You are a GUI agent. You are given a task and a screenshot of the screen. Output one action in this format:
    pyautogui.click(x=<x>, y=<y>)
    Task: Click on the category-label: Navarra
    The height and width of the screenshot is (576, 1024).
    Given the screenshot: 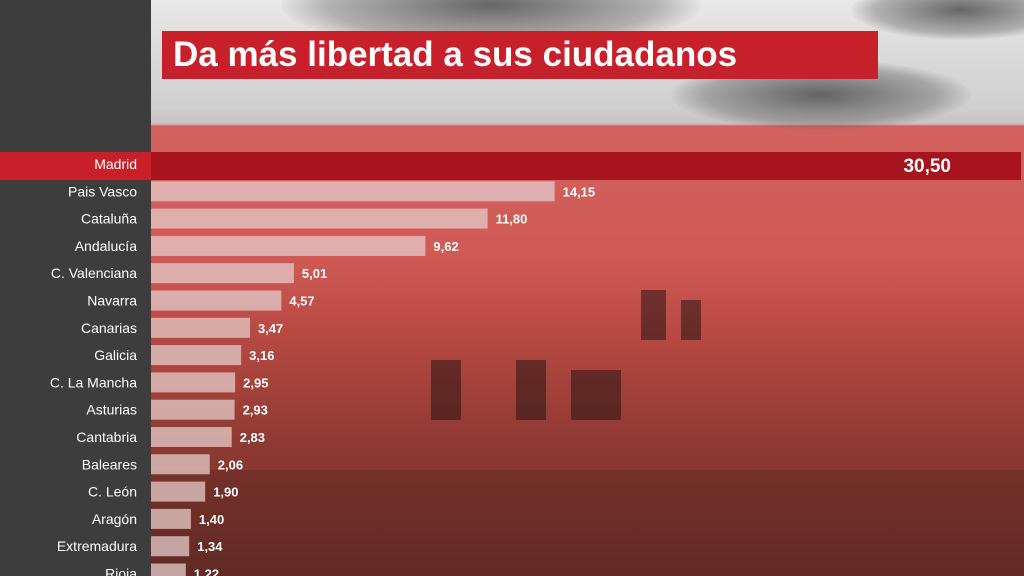 What is the action you would take?
    pyautogui.click(x=112, y=301)
    